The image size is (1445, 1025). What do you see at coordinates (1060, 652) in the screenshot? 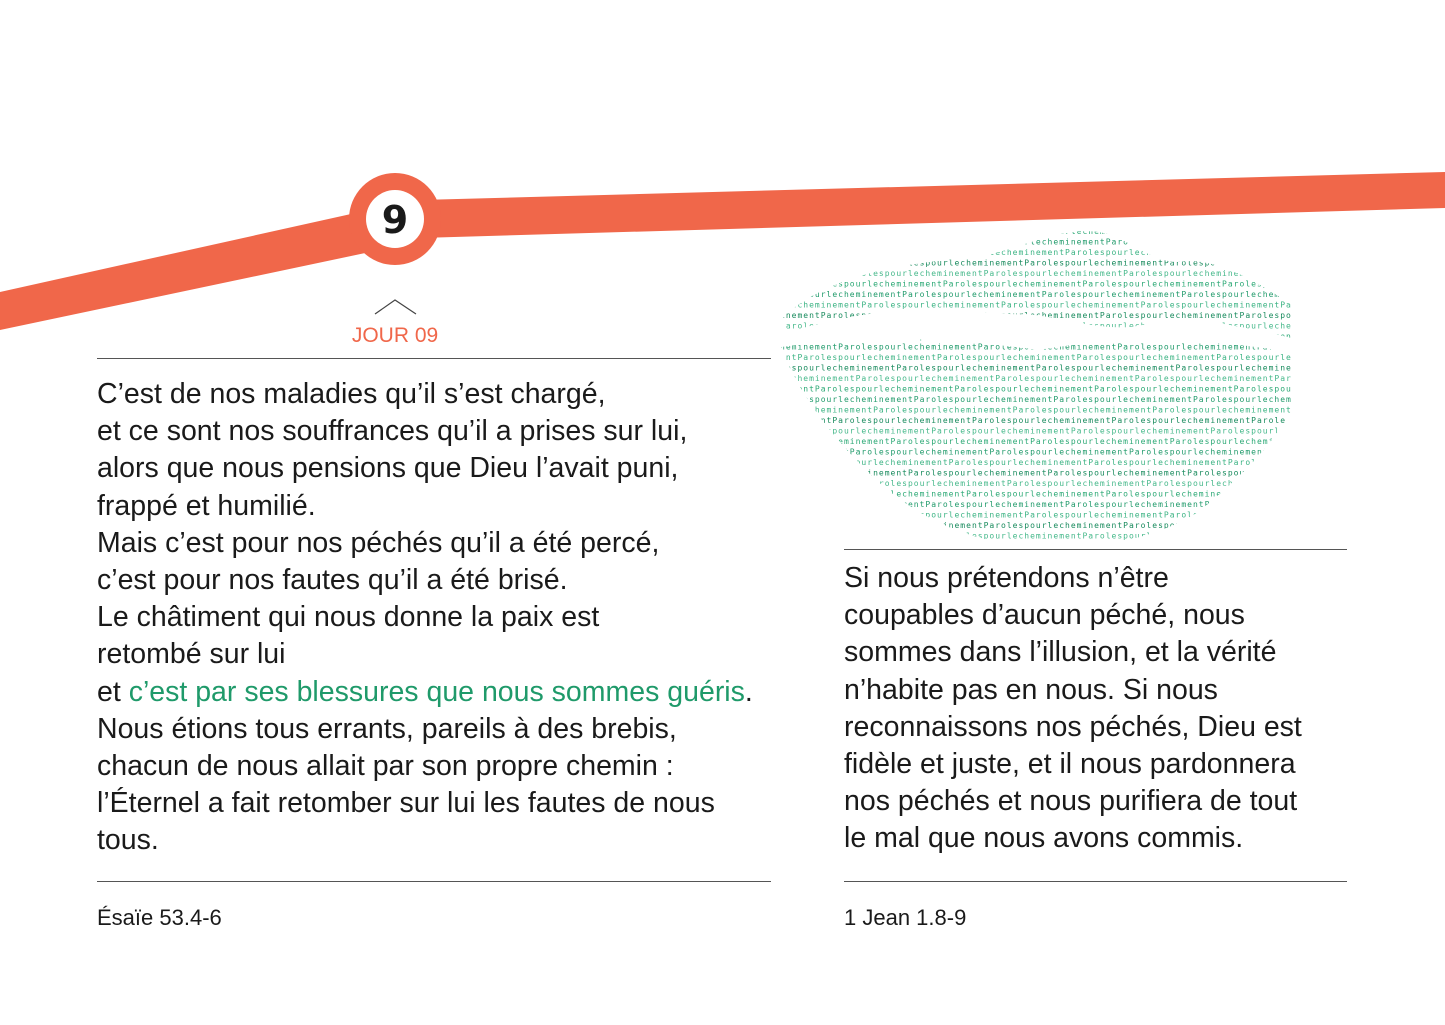
I see `text-line: sommes dans l’illusion, et la vérité` at bounding box center [1060, 652].